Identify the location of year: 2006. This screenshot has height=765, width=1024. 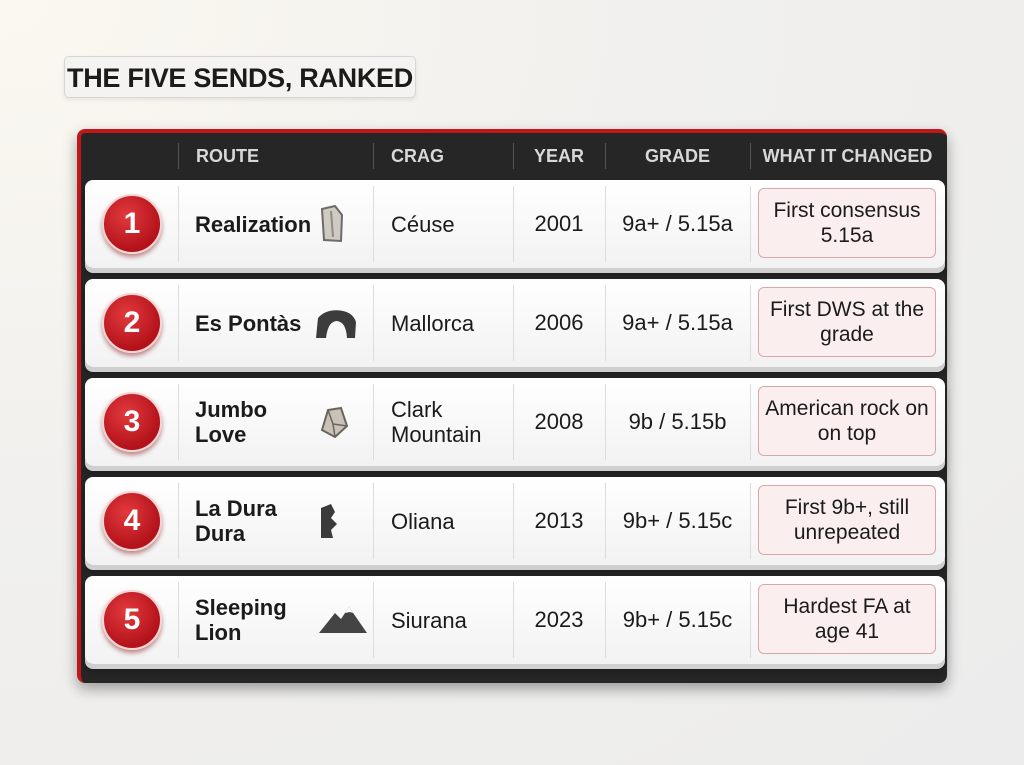
(559, 322).